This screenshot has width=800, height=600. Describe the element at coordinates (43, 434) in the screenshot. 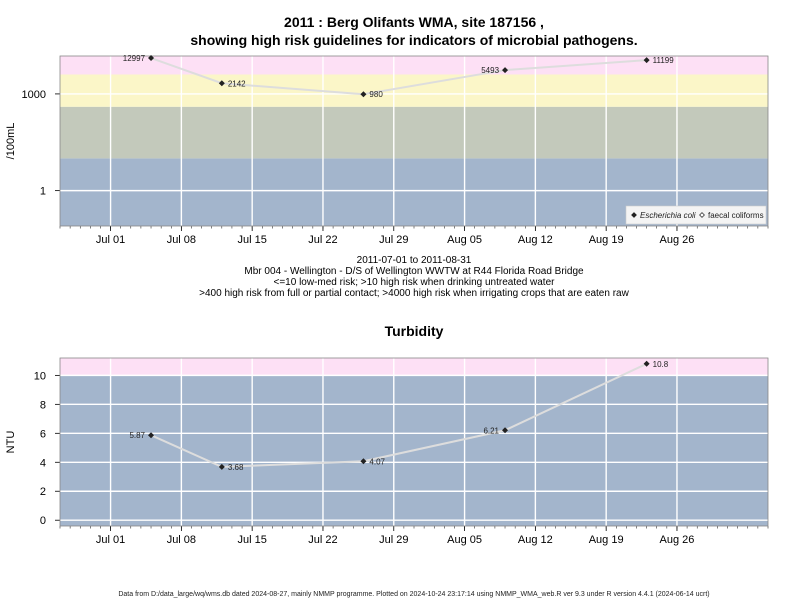

I see `y-tick-label: 6` at that location.